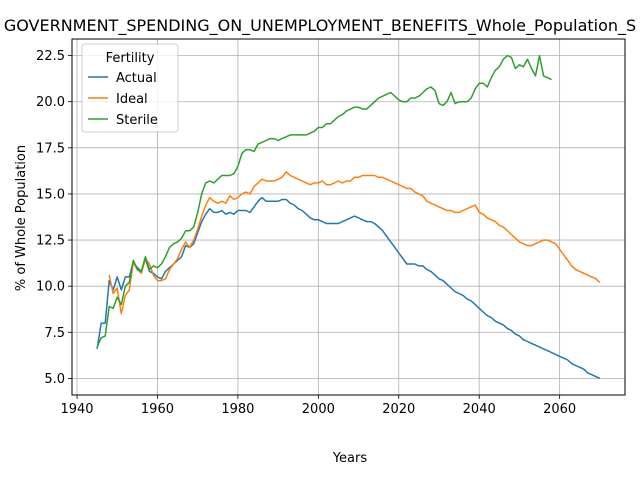 This screenshot has width=640, height=480. Describe the element at coordinates (50, 241) in the screenshot. I see `y-tick-label: 12.5` at that location.